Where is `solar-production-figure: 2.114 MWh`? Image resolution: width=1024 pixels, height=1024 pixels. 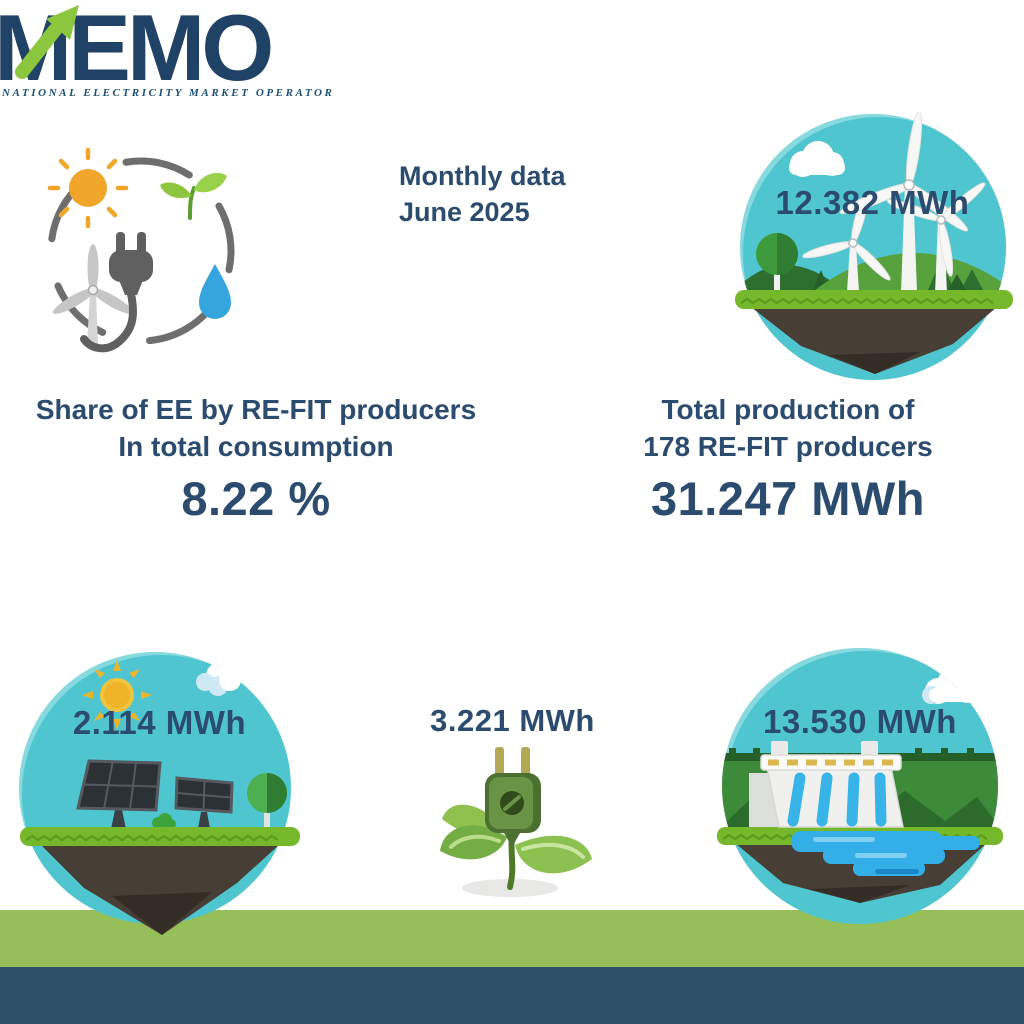 solar-production-figure: 2.114 MWh is located at coordinates (159, 795).